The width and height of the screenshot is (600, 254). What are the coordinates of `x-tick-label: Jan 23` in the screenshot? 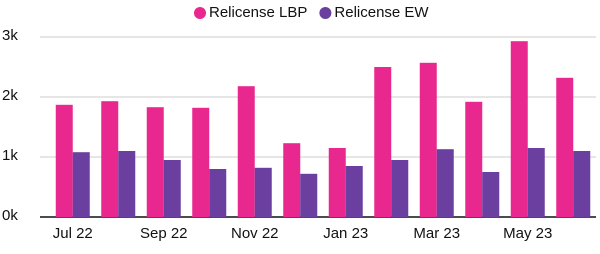 It's located at (345, 233).